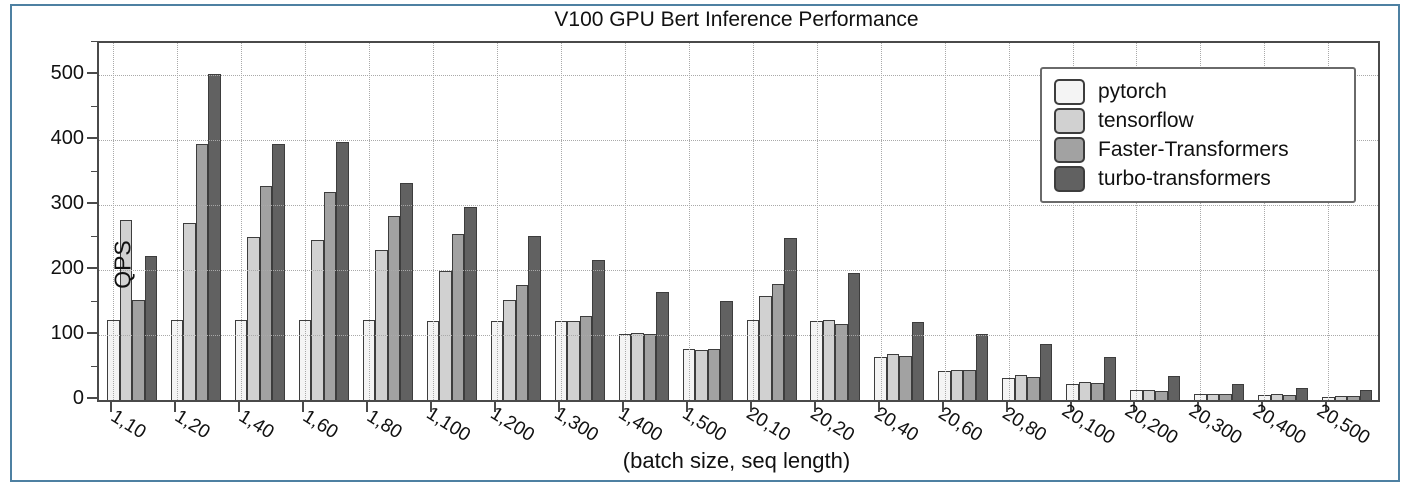  What do you see at coordinates (1198, 120) in the screenshot?
I see `legend-item-tensorflow: tensorflow` at bounding box center [1198, 120].